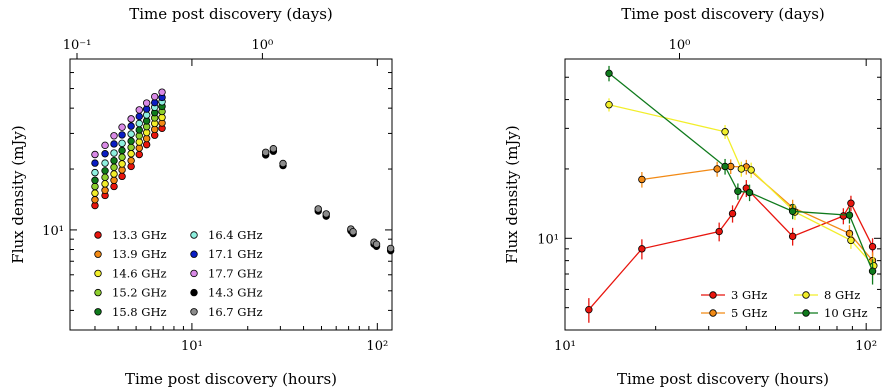 The height and width of the screenshot is (391, 889). What do you see at coordinates (235, 235) in the screenshot?
I see `left-legend-label: 16.4 GHz` at bounding box center [235, 235].